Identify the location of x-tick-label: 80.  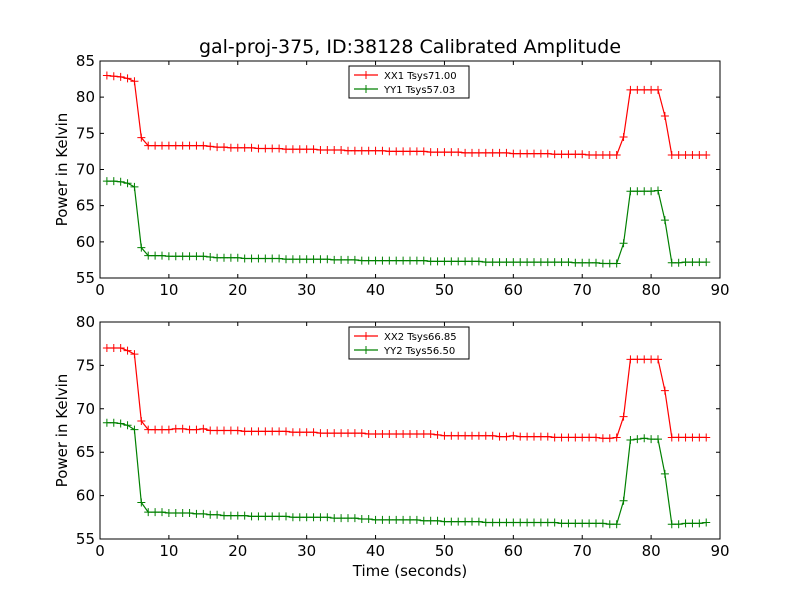
(651, 551).